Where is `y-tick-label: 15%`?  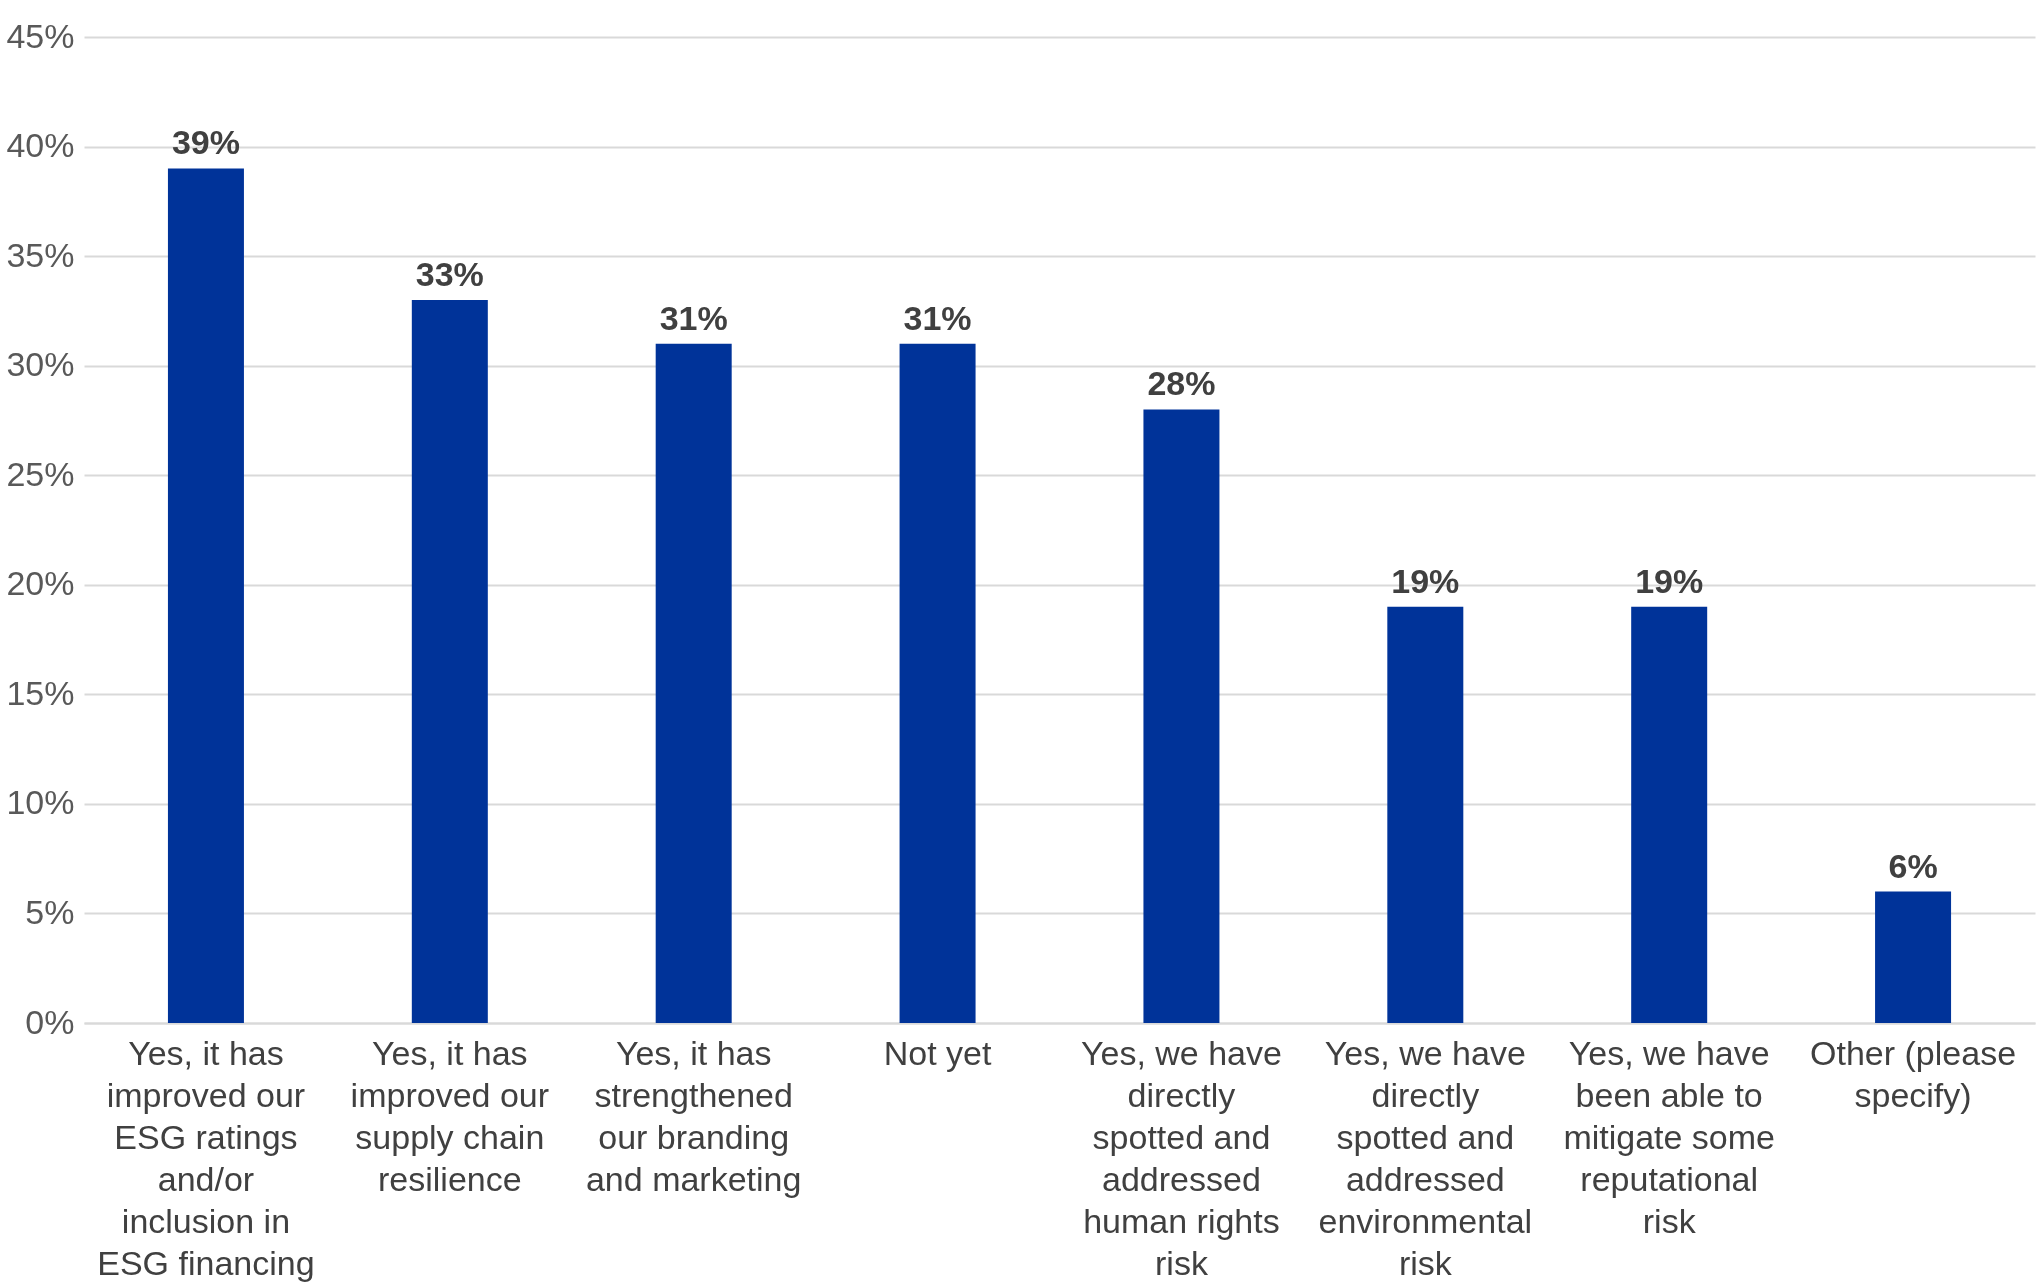
y-tick-label: 15% is located at coordinates (40, 692).